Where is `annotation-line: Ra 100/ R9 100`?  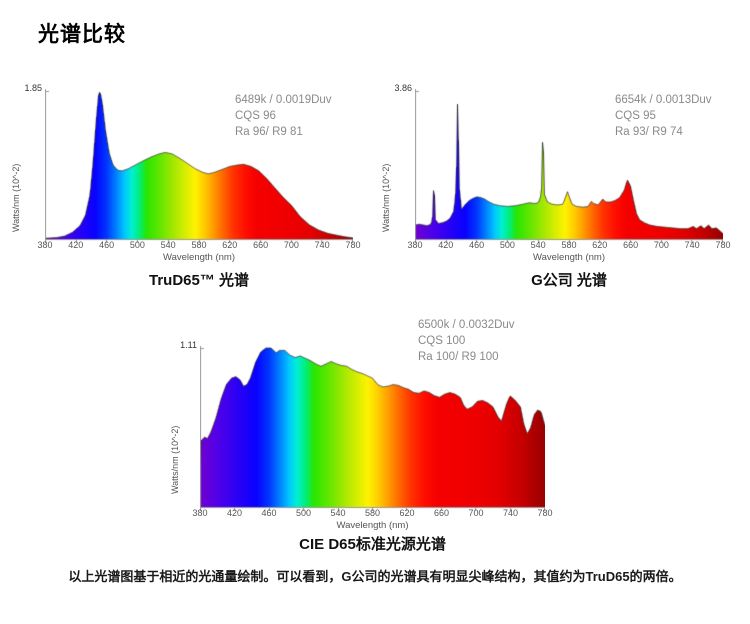
annotation-line: Ra 100/ R9 100 is located at coordinates (458, 357).